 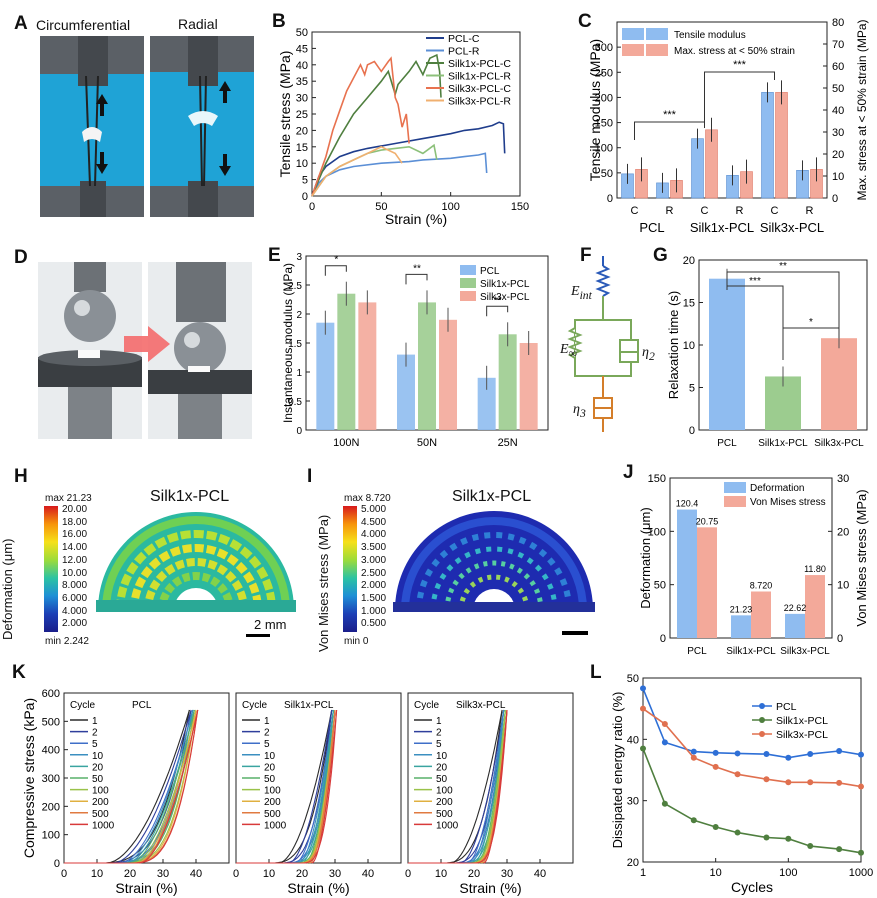 What do you see at coordinates (51, 807) in the screenshot?
I see `y-tick-label: 200` at bounding box center [51, 807].